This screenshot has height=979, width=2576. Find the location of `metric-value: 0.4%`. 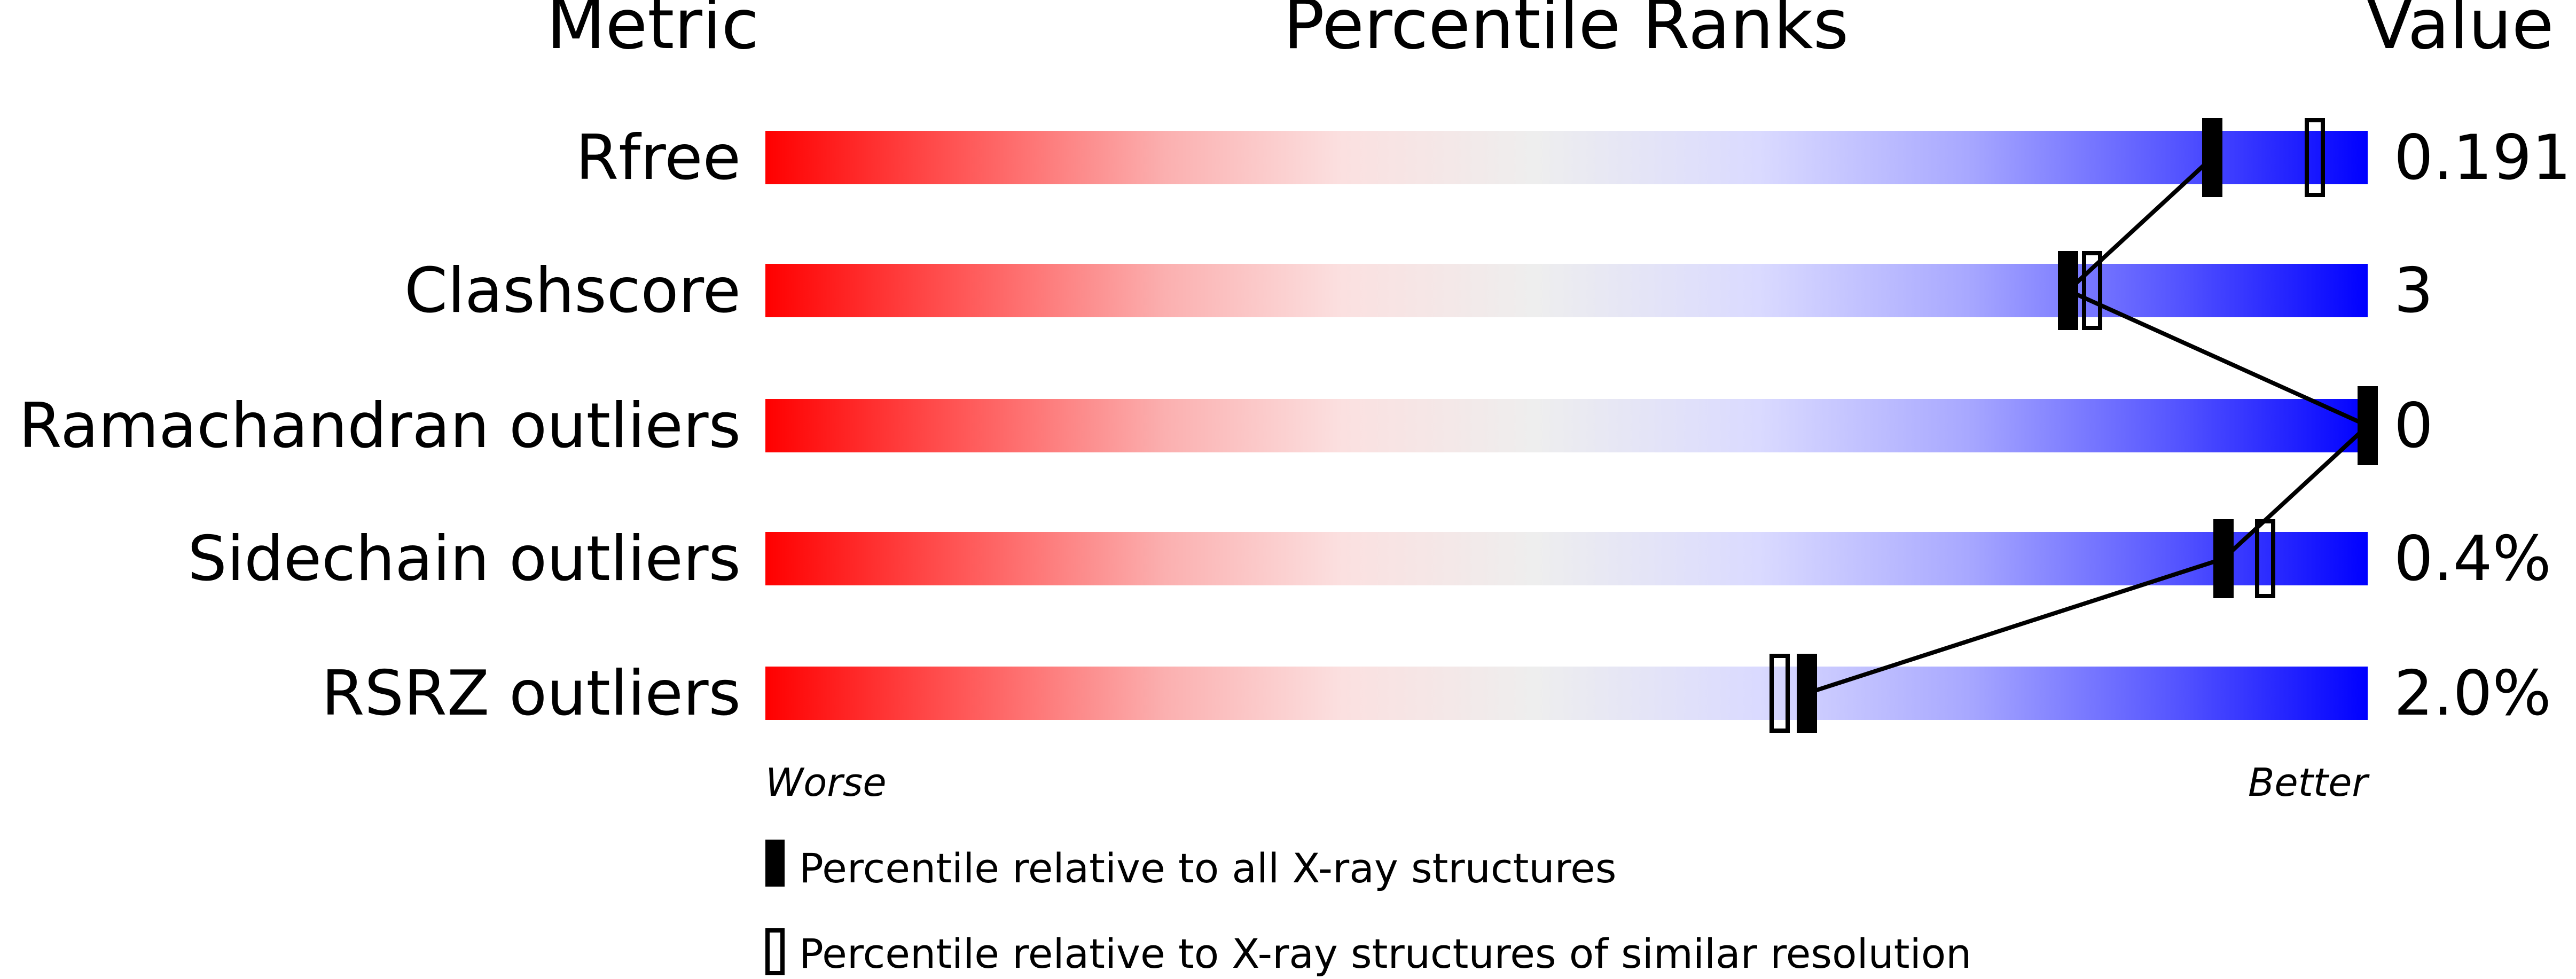

metric-value: 0.4% is located at coordinates (2472, 559).